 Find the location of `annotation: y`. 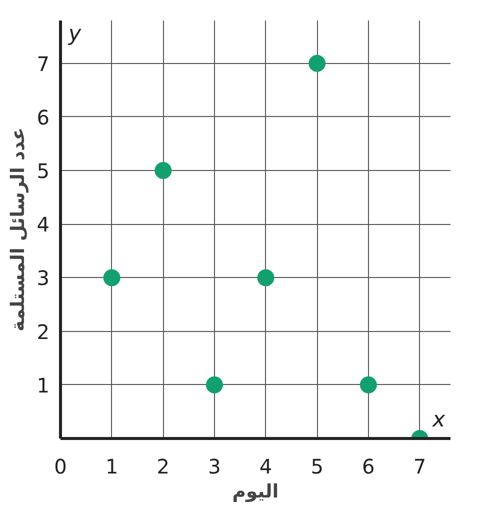

annotation: y is located at coordinates (75, 34).